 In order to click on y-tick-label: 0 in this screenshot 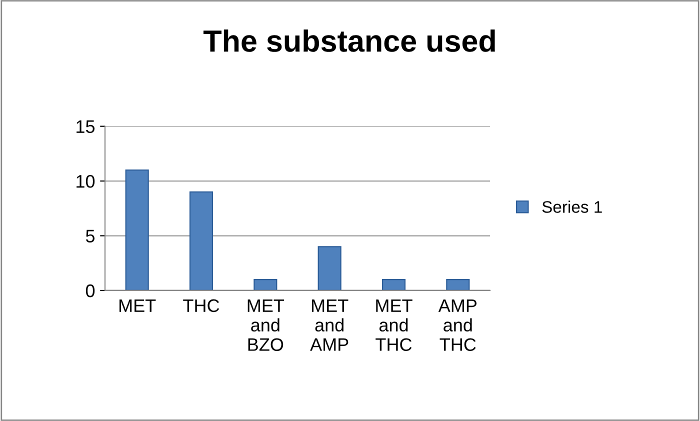, I will do `click(90, 291)`.